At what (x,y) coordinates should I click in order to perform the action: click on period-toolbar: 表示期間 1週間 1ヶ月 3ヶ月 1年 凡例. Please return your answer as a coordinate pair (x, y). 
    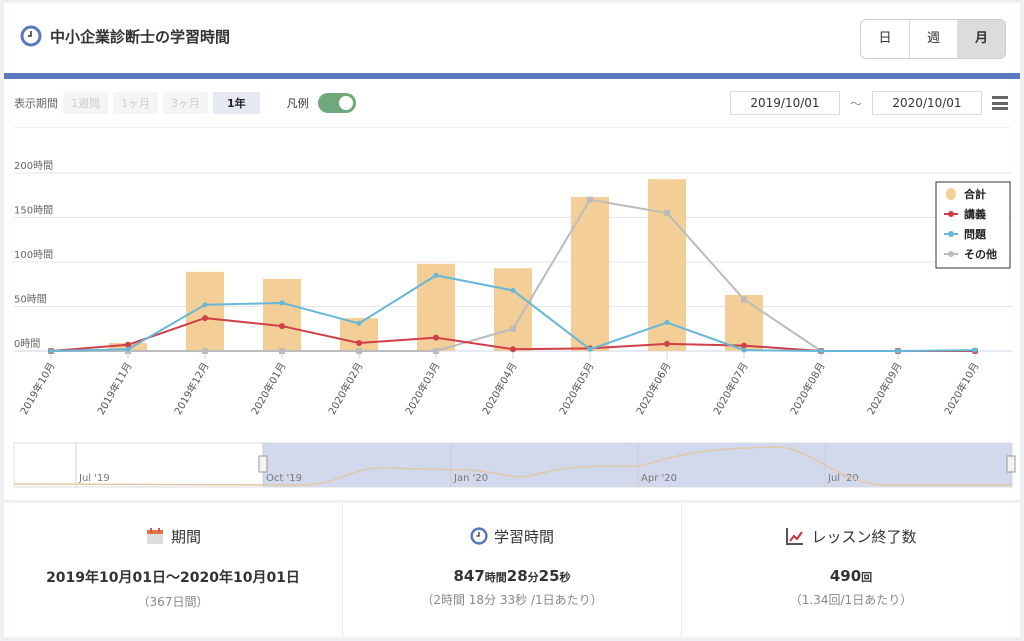
    Looking at the image, I should click on (185, 103).